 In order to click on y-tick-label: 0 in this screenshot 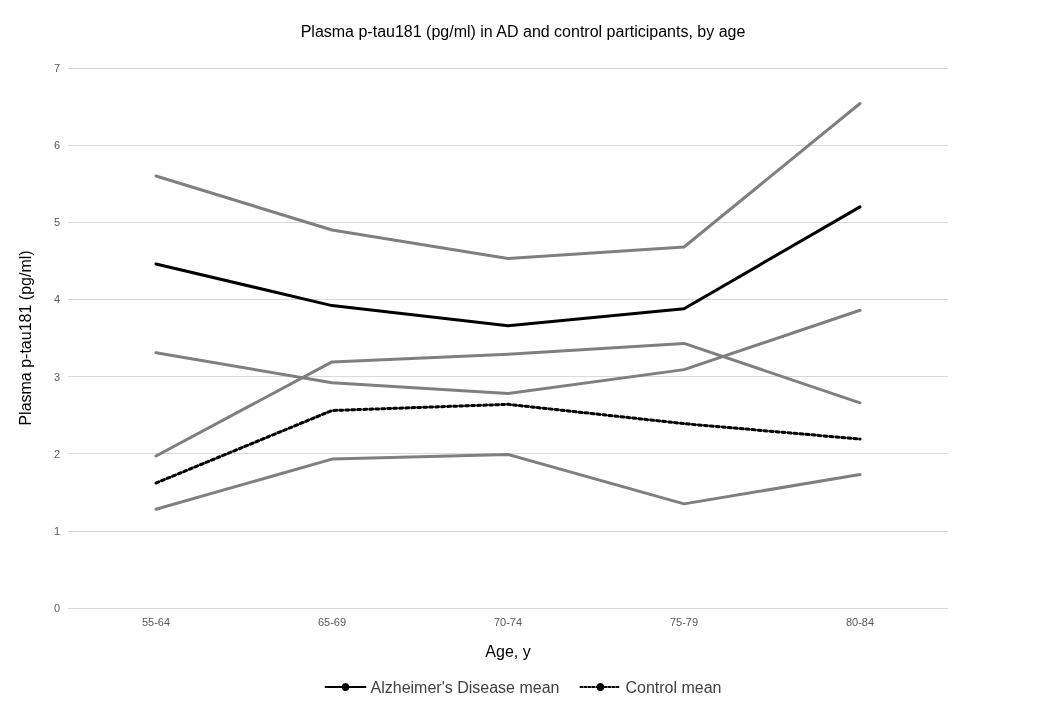, I will do `click(56, 608)`.